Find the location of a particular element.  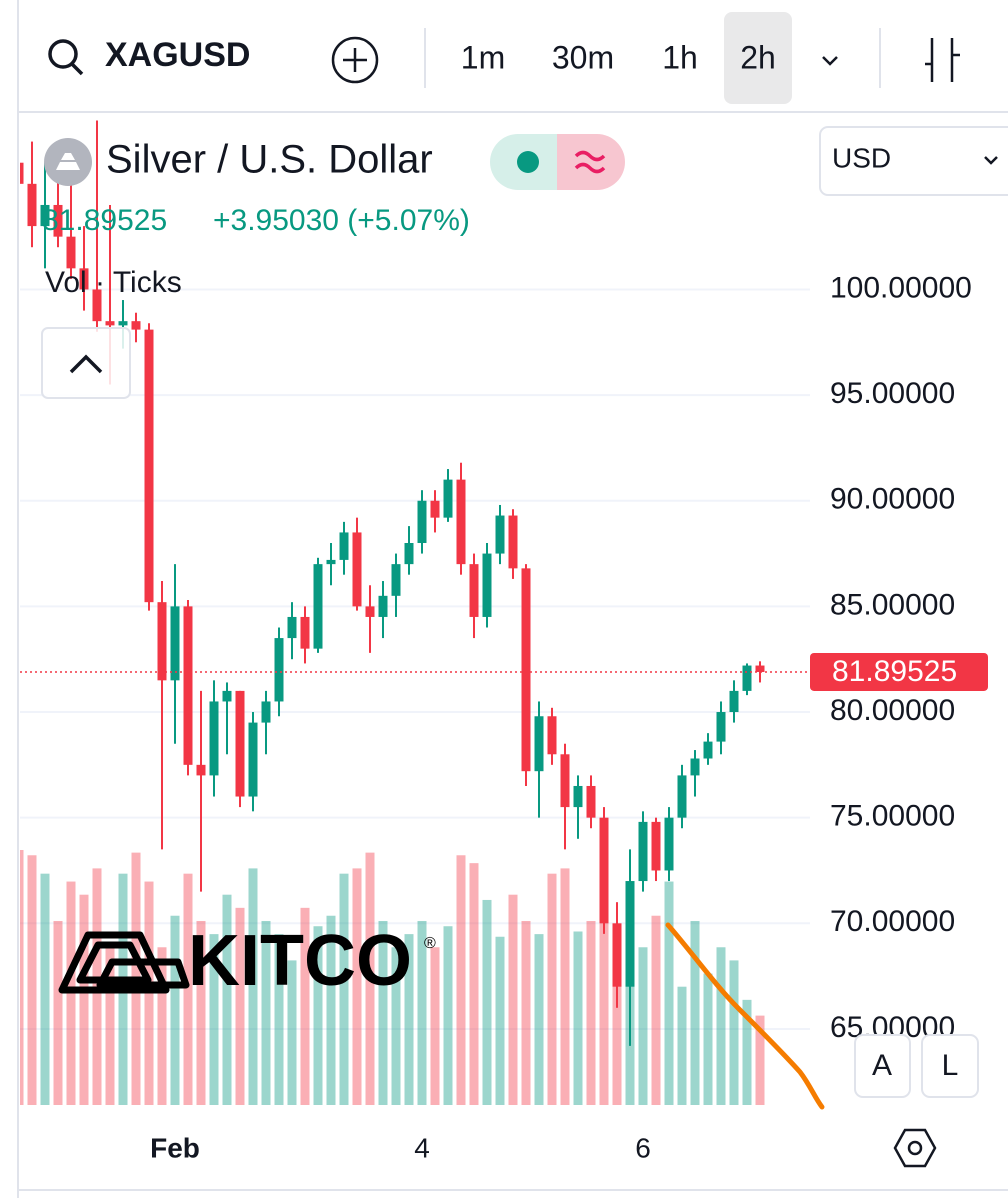

interval-selected: 2h is located at coordinates (758, 57).